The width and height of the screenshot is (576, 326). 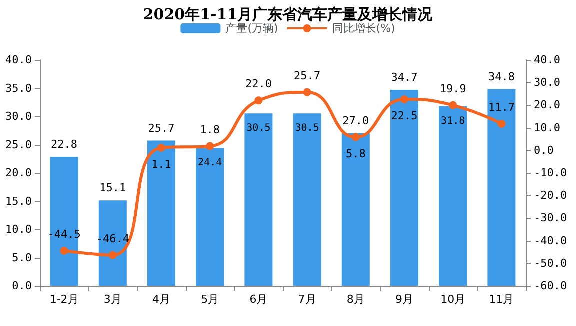 What do you see at coordinates (161, 299) in the screenshot?
I see `x-tick-label: 4月` at bounding box center [161, 299].